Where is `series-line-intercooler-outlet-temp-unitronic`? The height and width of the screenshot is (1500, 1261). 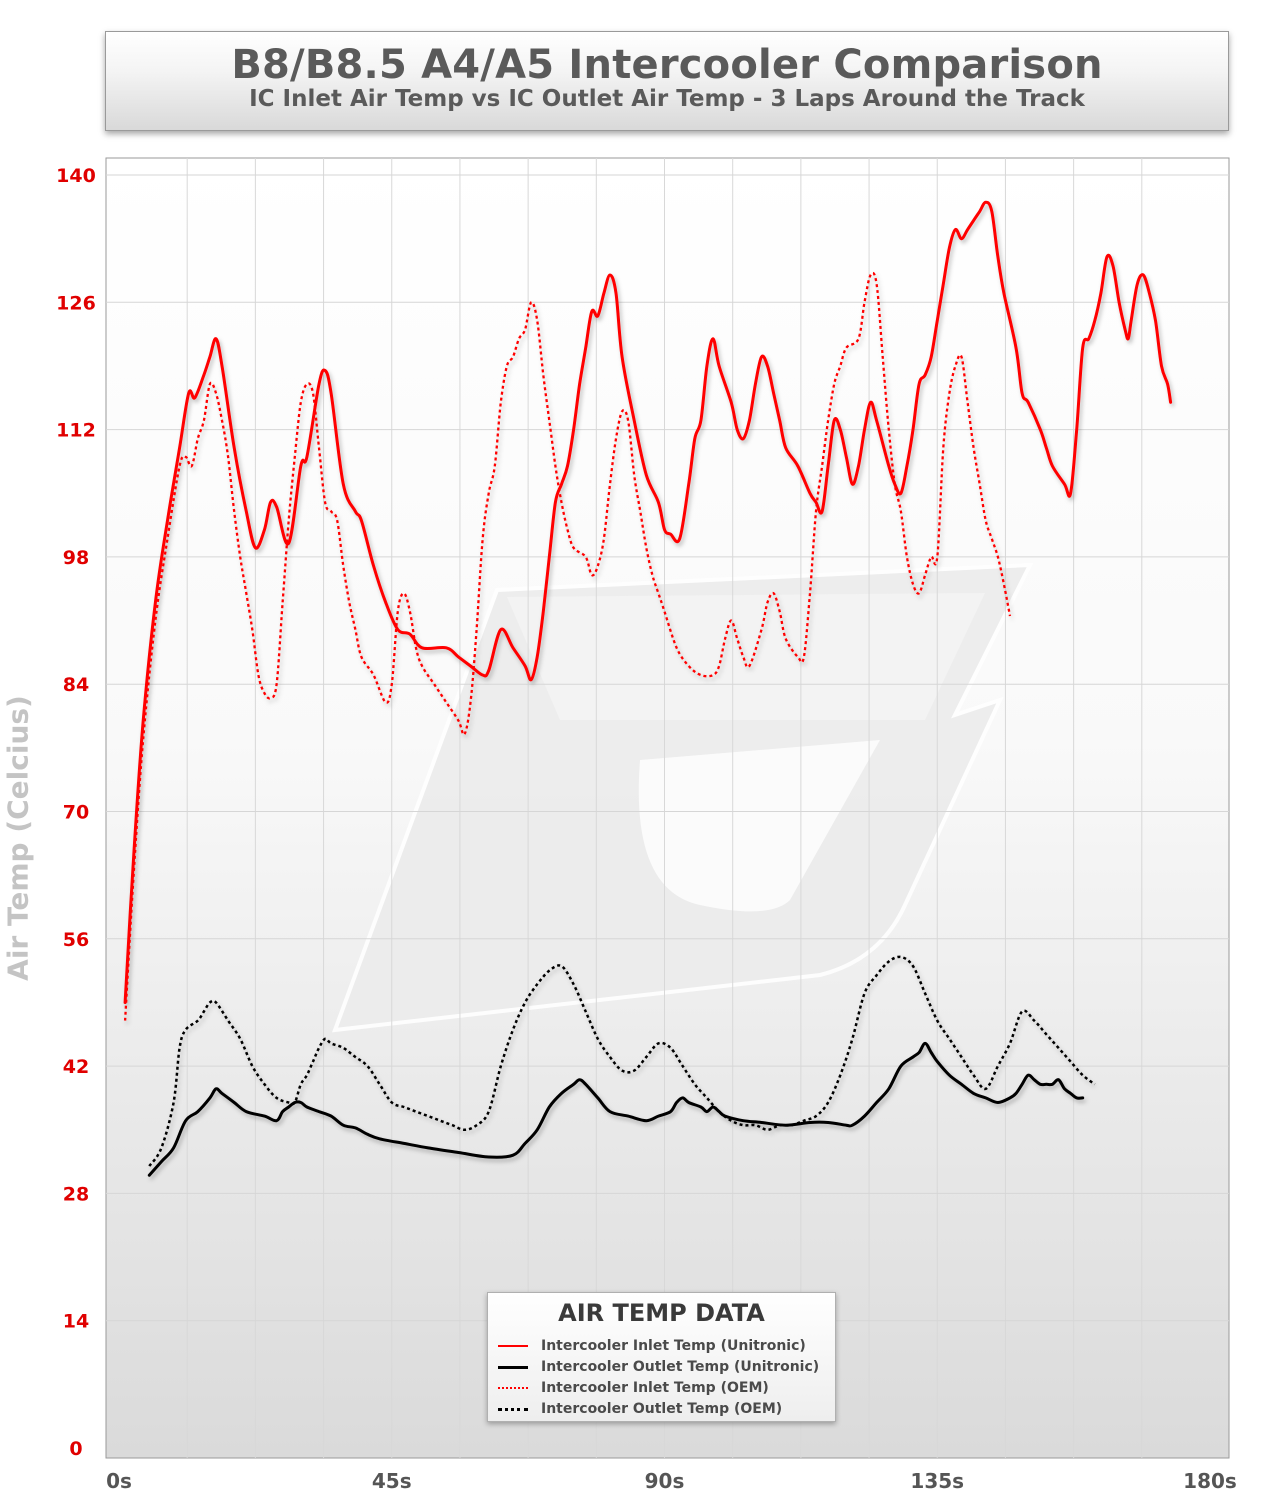
series-line-intercooler-outlet-temp-unitronic is located at coordinates (616, 1109).